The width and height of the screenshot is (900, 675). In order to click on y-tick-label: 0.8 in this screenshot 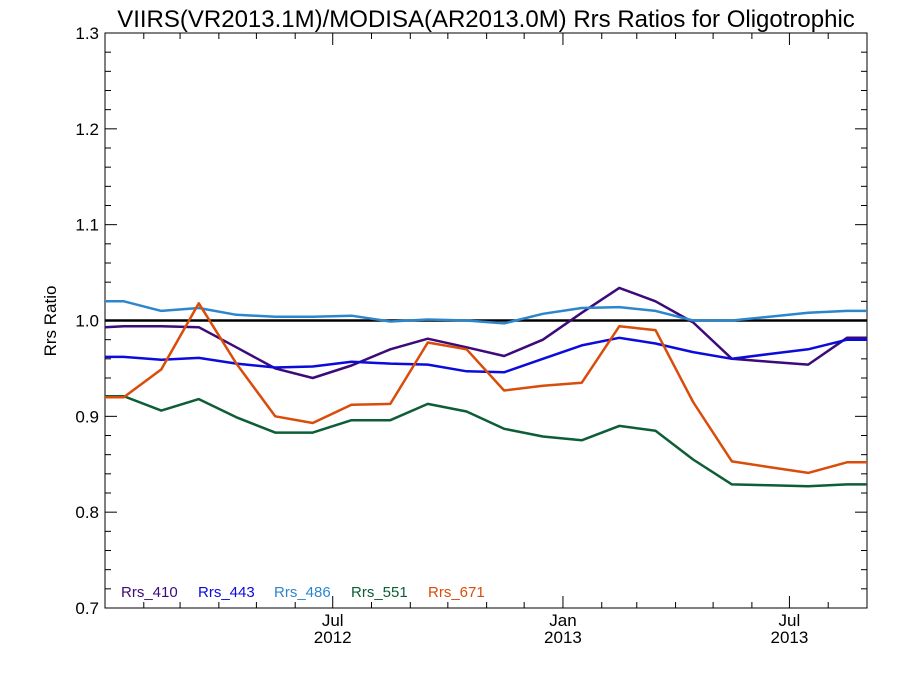, I will do `click(87, 512)`.